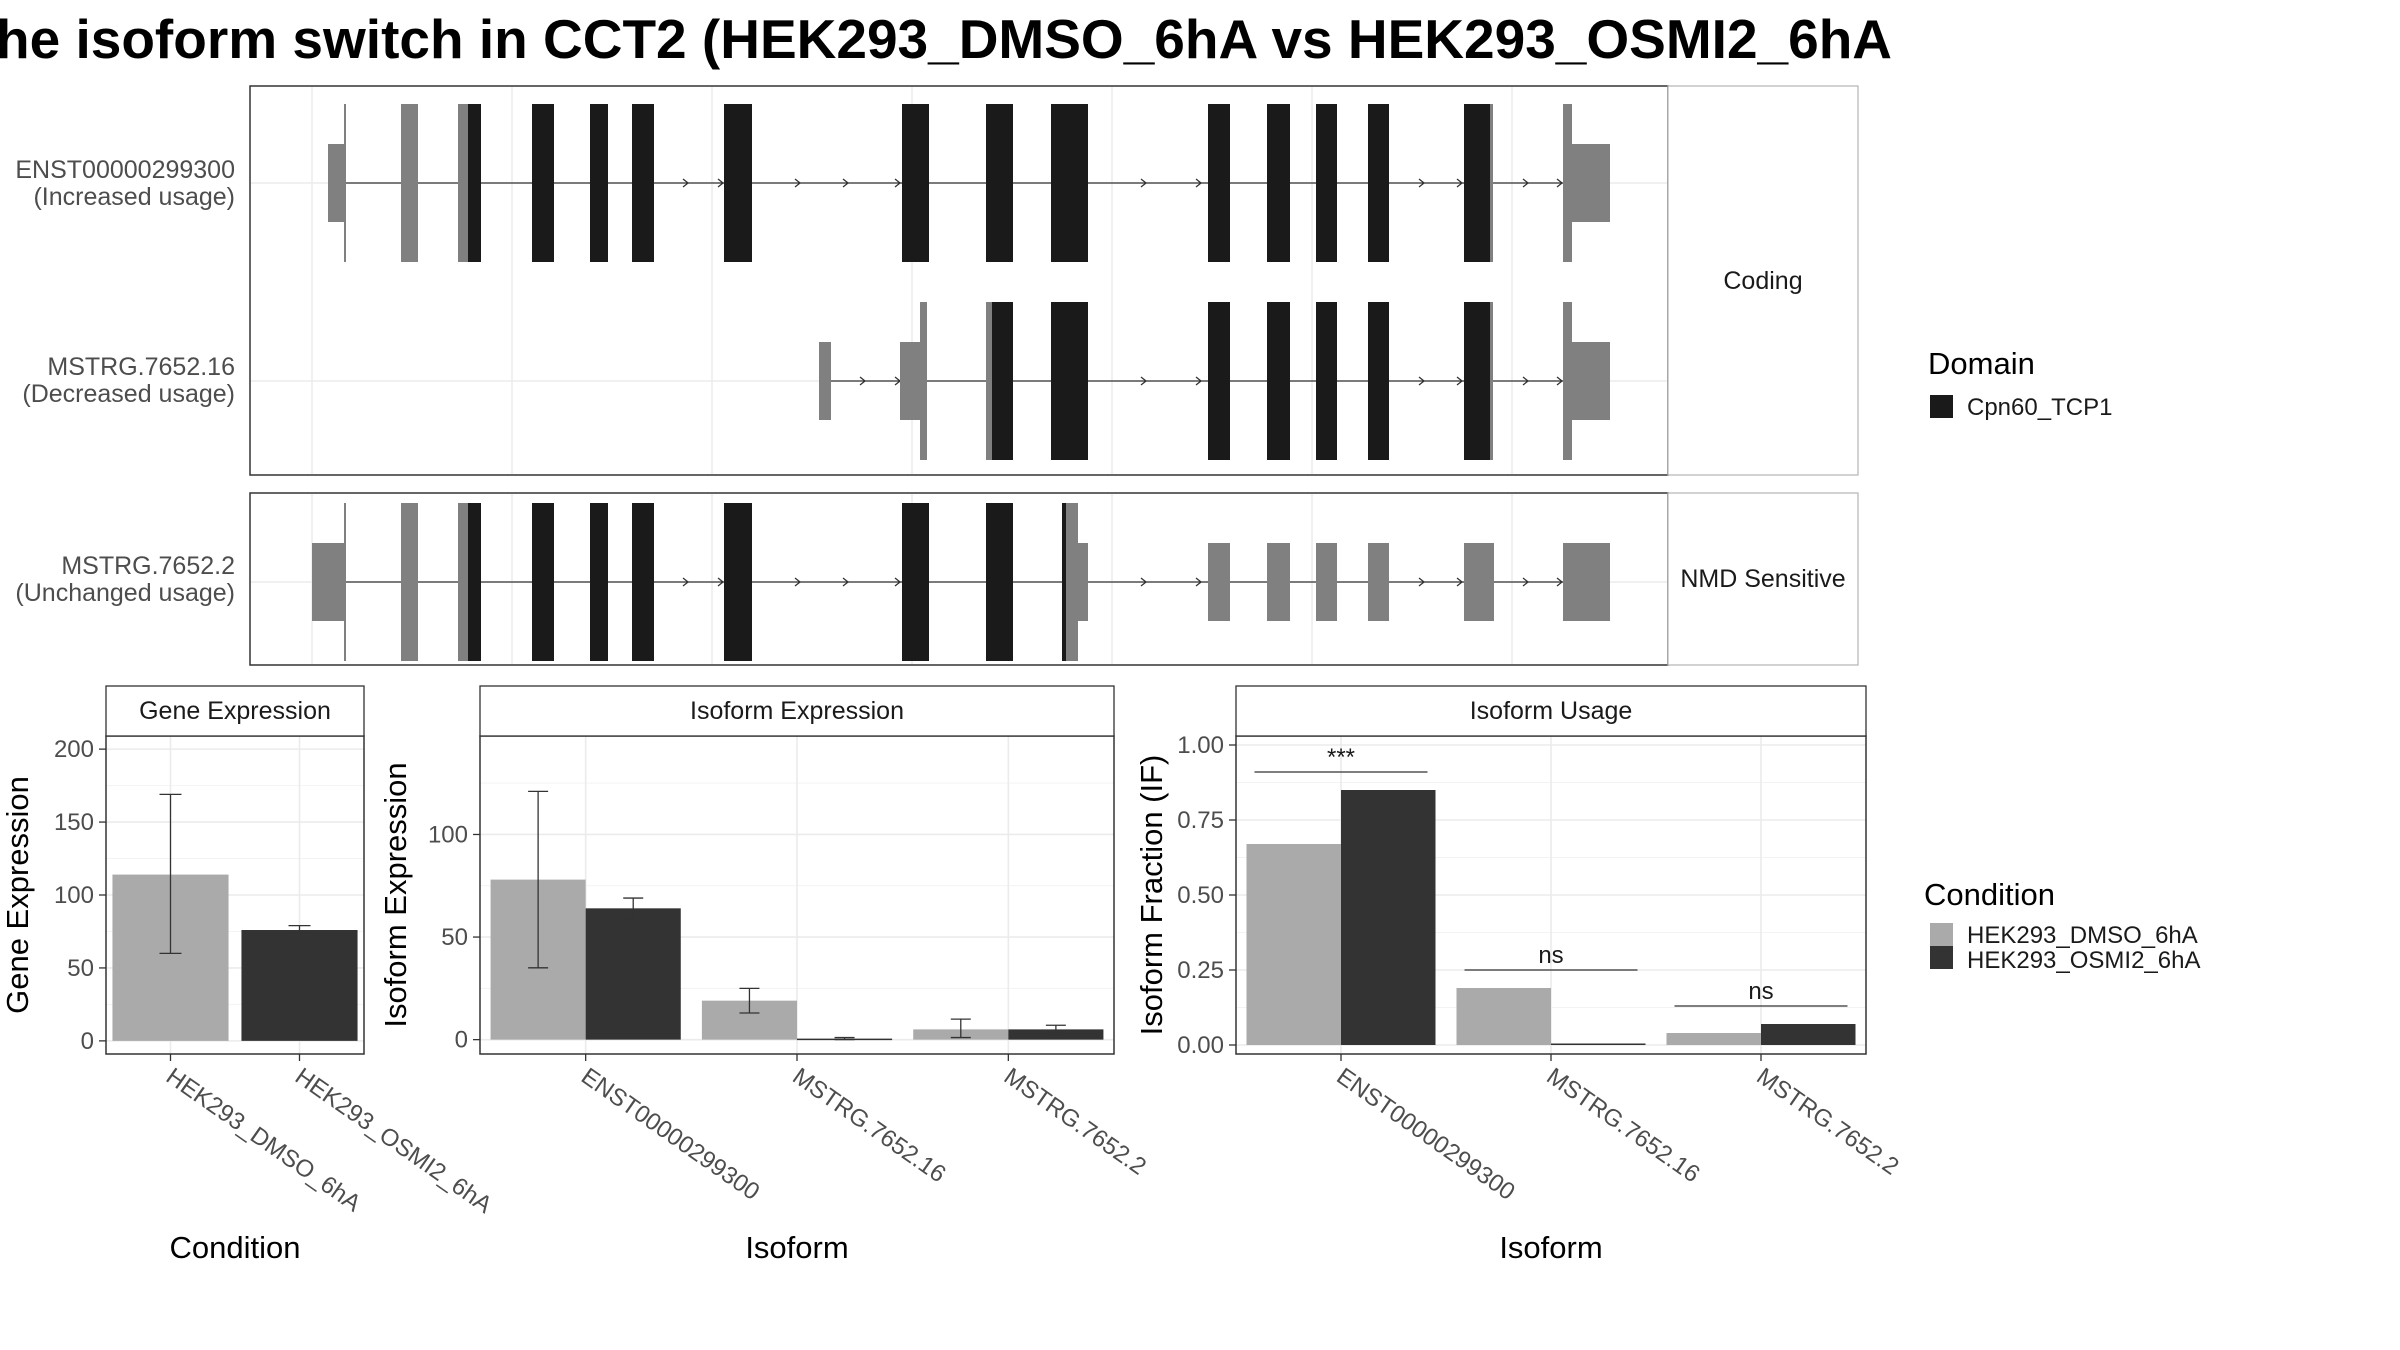 The image size is (2400, 1350). What do you see at coordinates (141, 367) in the screenshot?
I see `row-label-mstrg16: MSTRG.7652.16` at bounding box center [141, 367].